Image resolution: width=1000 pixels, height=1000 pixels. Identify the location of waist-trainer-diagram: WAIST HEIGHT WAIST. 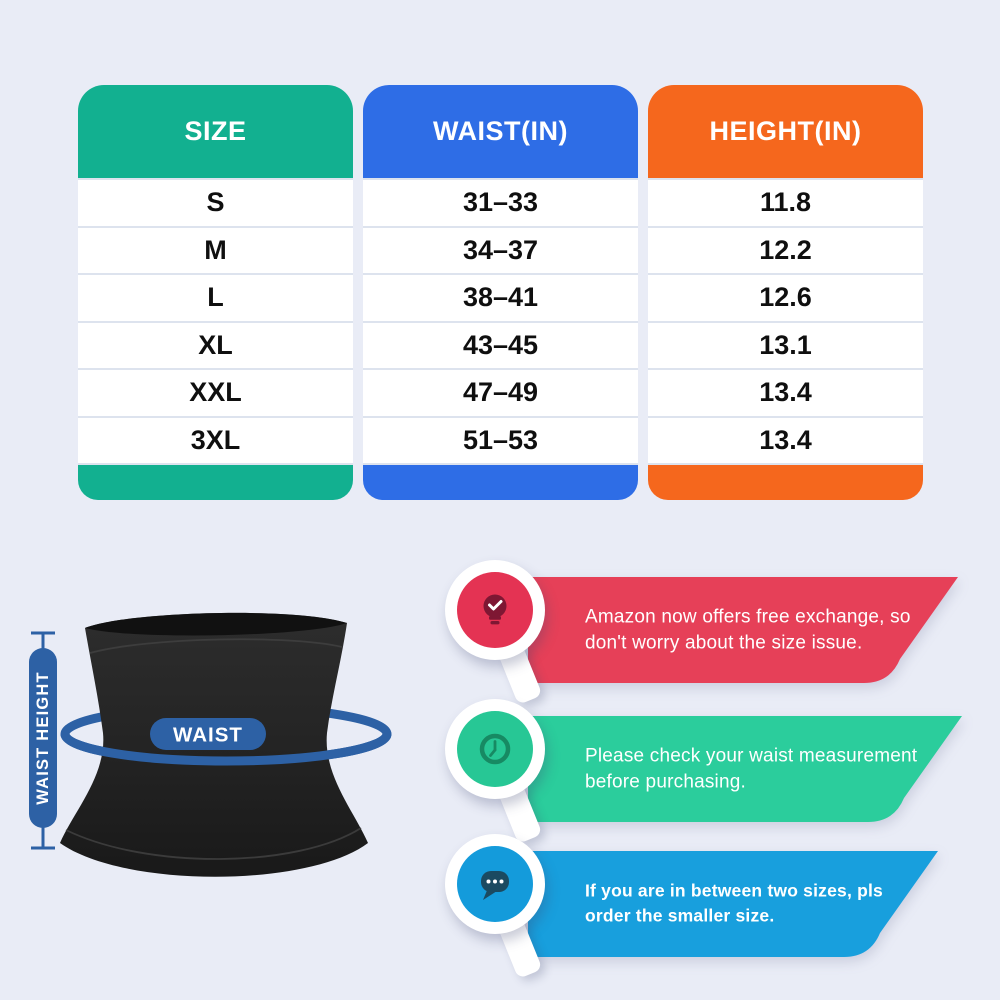
(210, 744).